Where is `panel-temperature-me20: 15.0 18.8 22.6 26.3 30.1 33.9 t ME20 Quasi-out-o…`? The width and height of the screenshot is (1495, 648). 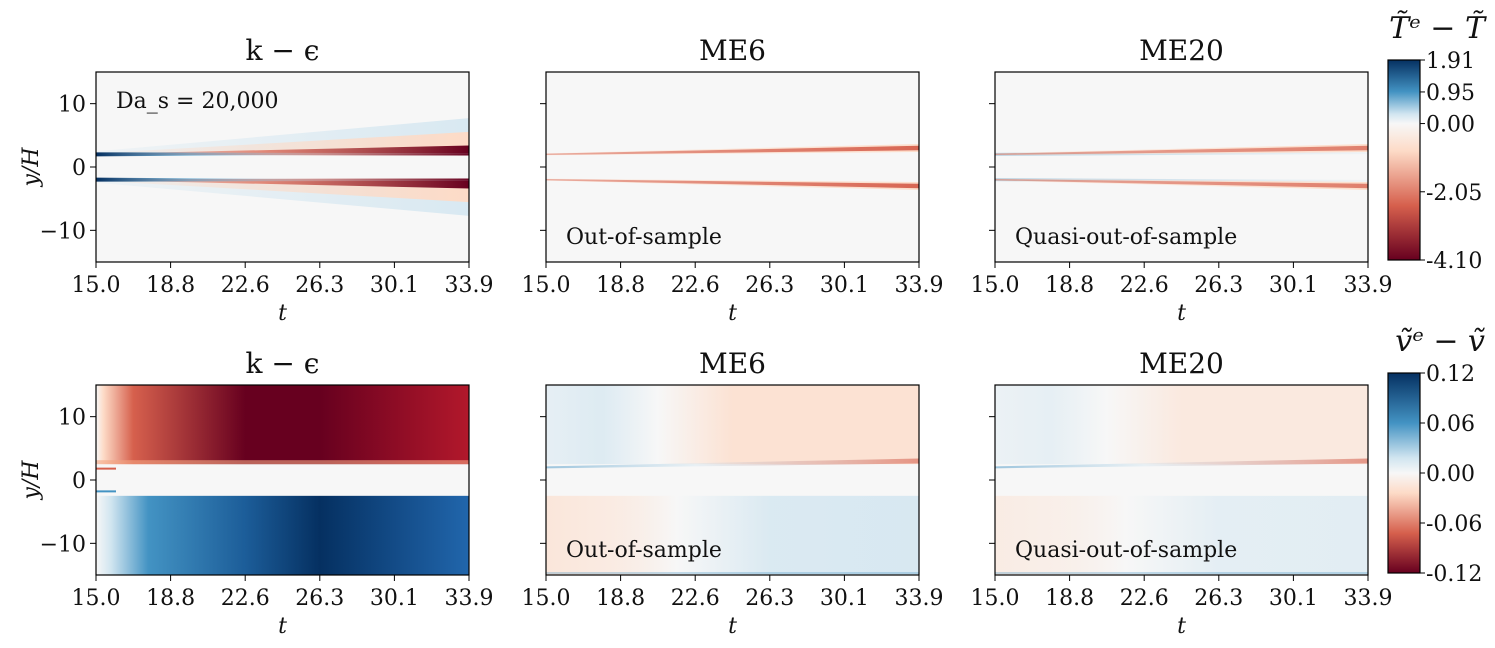
panel-temperature-me20: 15.0 18.8 22.6 26.3 30.1 33.9 t ME20 Quasi-out-o… is located at coordinates (1182, 180).